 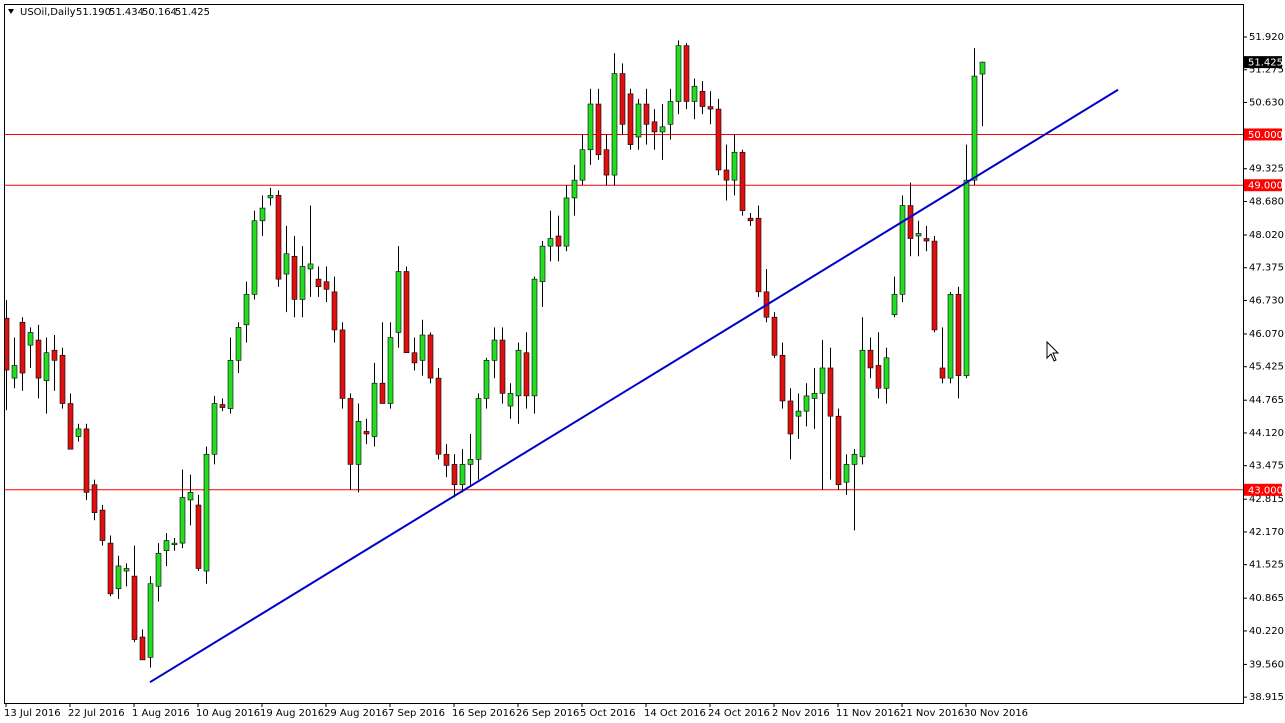 I want to click on y-tick-label: 48.020, so click(x=1266, y=235).